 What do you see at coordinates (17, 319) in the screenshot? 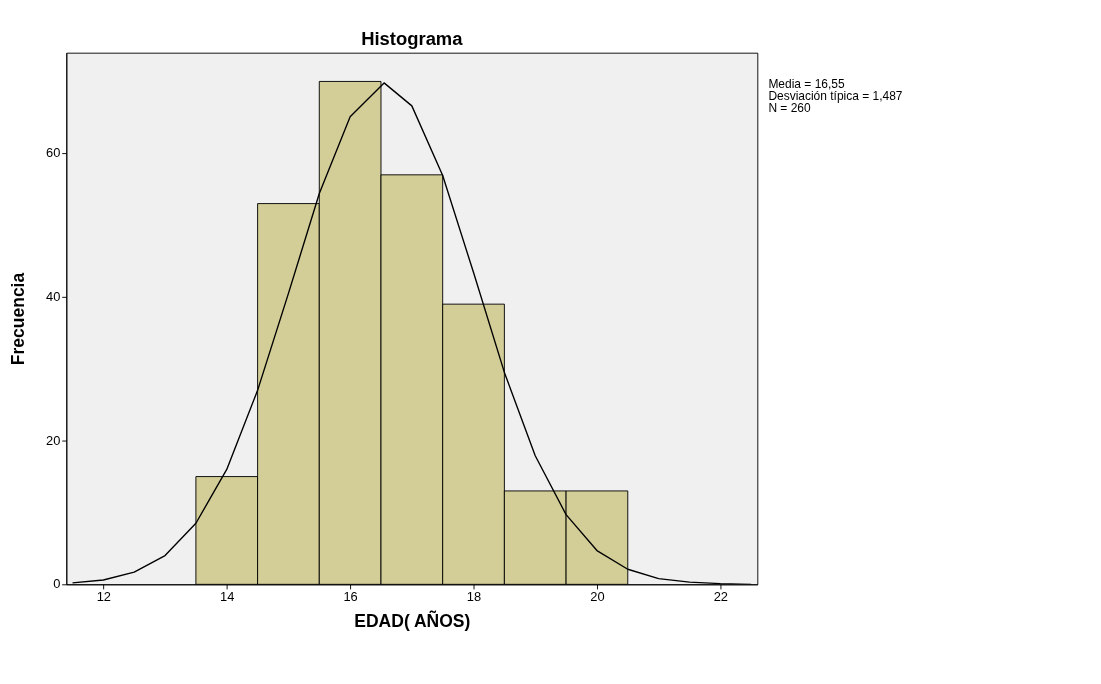
I see `y-axis-title: Frecuencia` at bounding box center [17, 319].